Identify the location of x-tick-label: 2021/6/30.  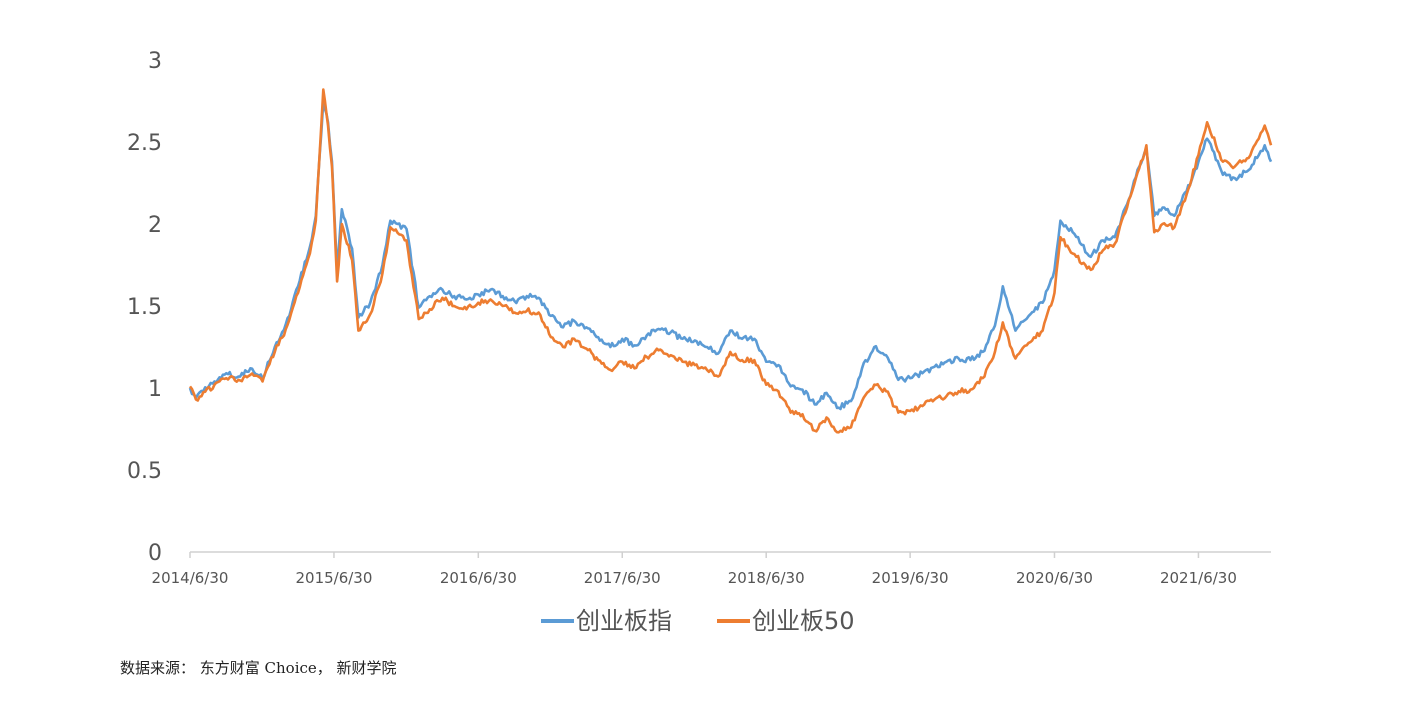
(1198, 578).